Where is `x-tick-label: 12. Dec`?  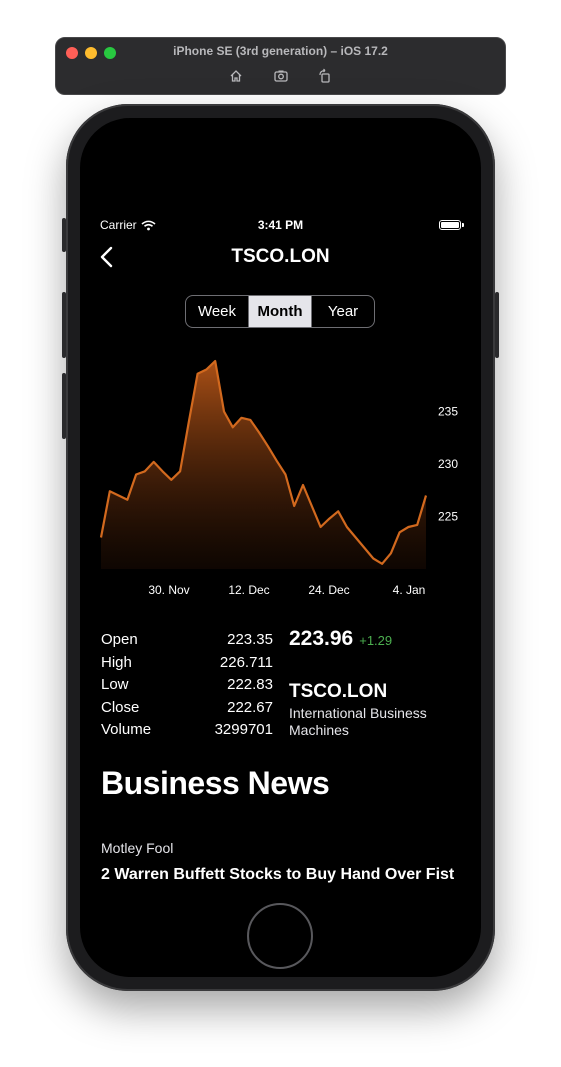
x-tick-label: 12. Dec is located at coordinates (248, 590).